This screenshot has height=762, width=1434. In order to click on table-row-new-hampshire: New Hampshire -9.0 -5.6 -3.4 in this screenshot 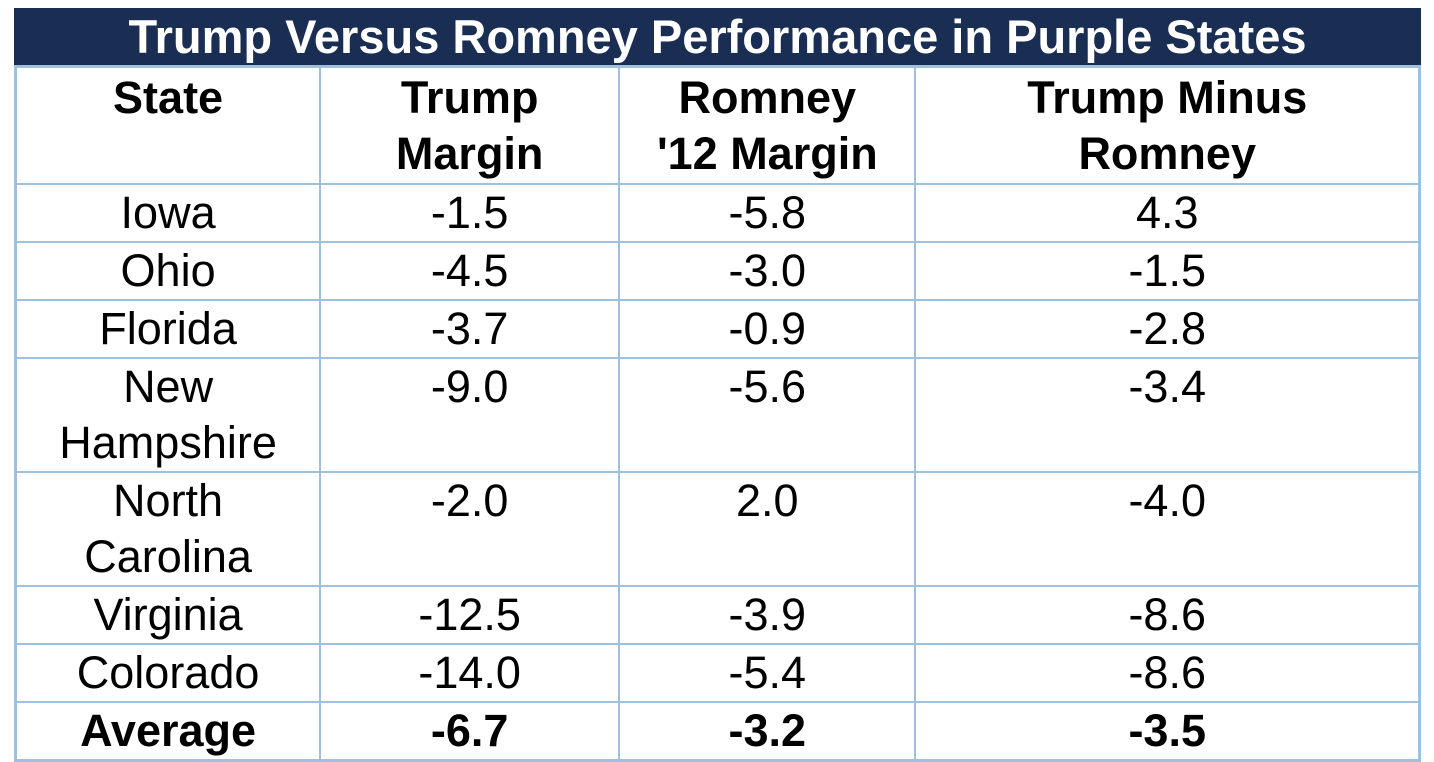, I will do `click(717, 415)`.